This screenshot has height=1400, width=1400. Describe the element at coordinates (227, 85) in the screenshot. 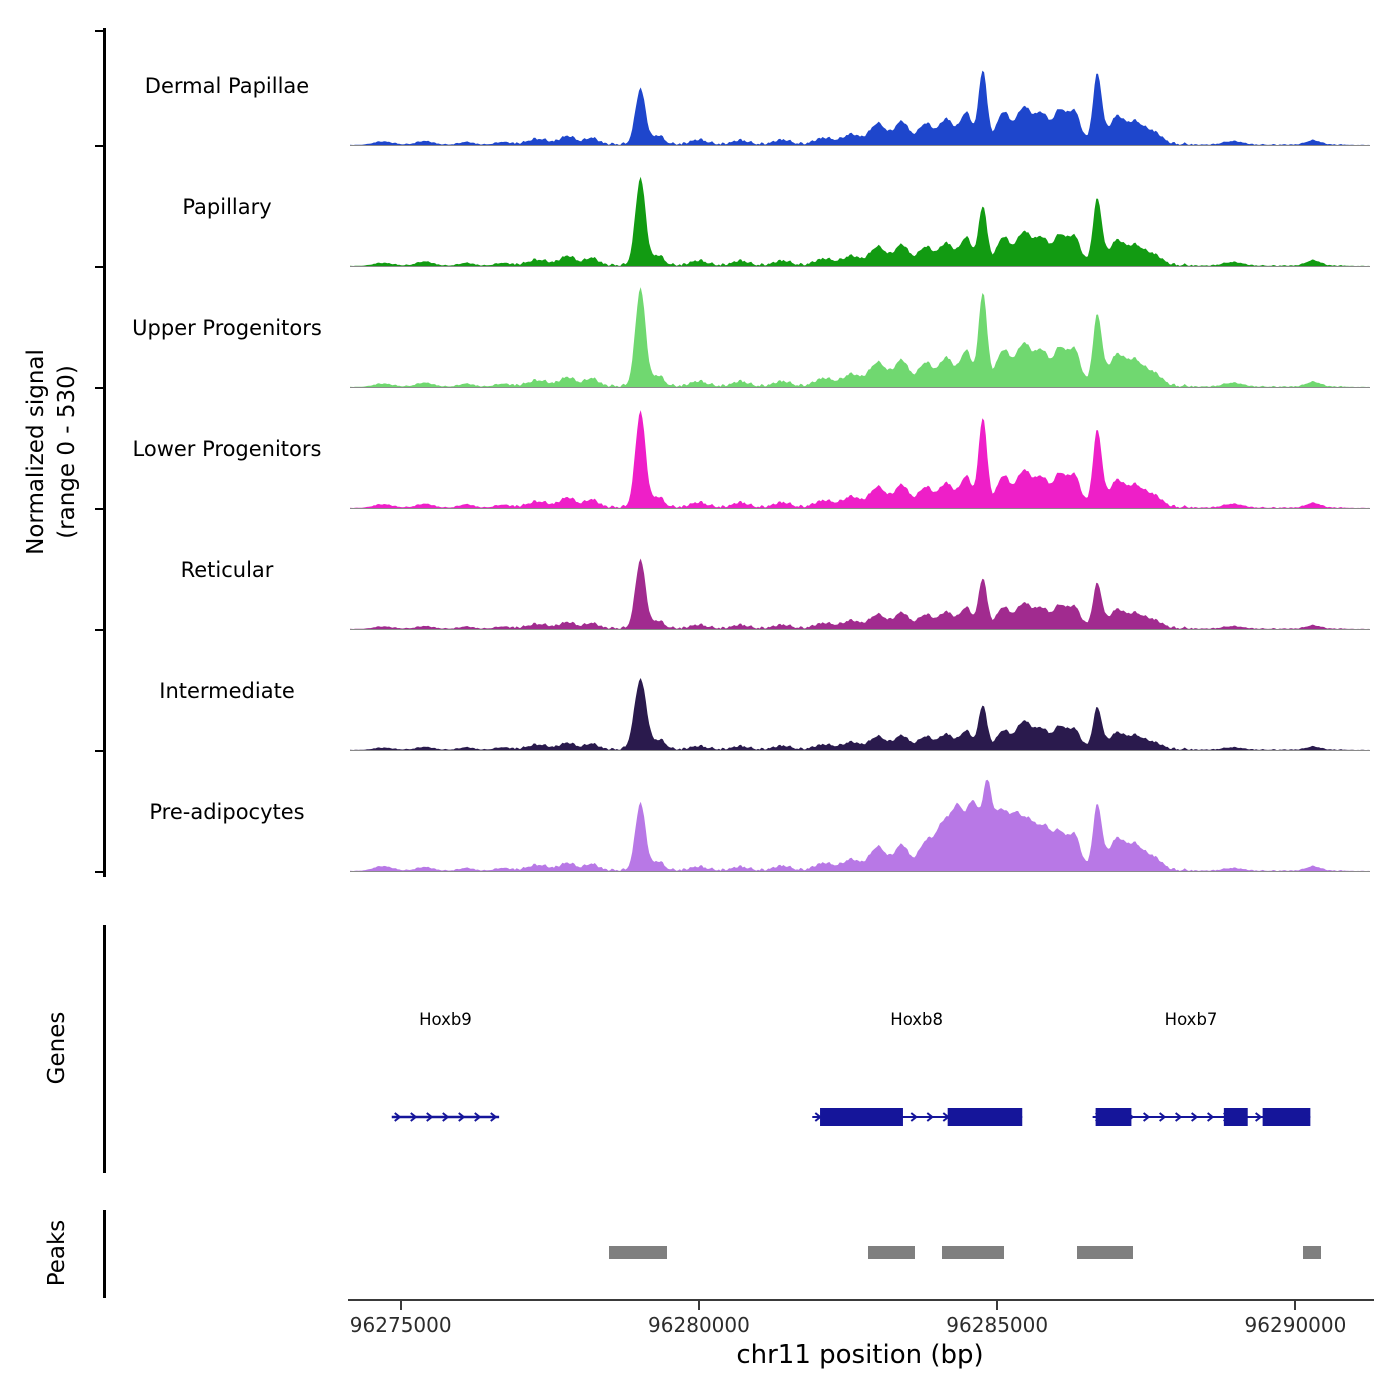

I see `track-label: Dermal Papillae` at that location.